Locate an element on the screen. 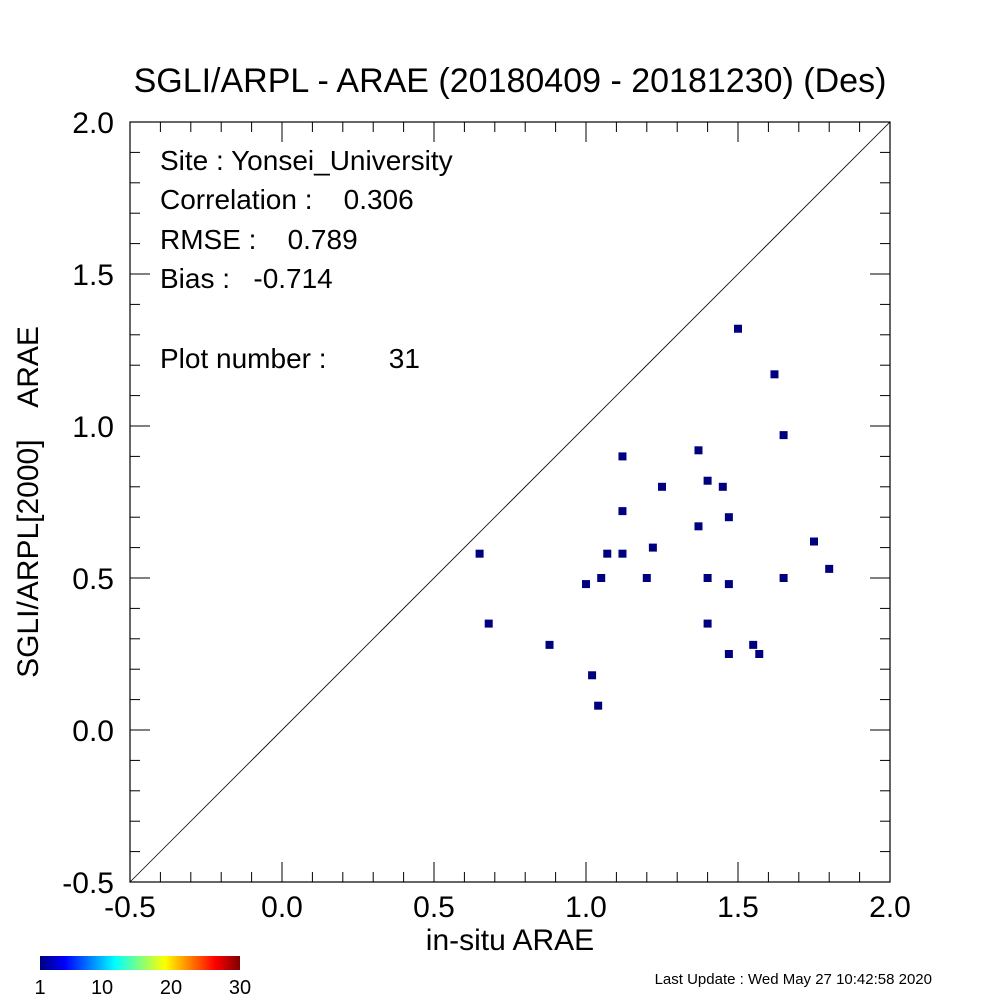 This screenshot has height=1000, width=1000. stats-plot-number: Plot number : 31 is located at coordinates (290, 358).